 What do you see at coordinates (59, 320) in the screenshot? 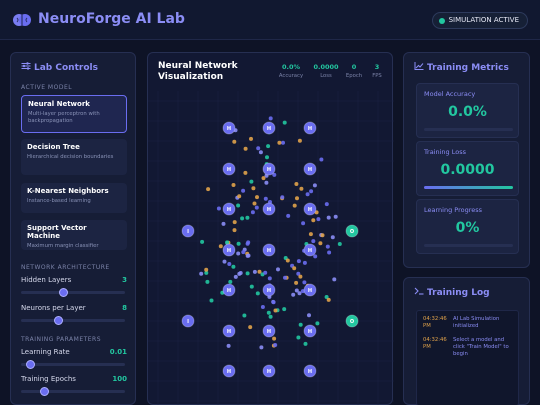
I see `neurons-thumb` at bounding box center [59, 320].